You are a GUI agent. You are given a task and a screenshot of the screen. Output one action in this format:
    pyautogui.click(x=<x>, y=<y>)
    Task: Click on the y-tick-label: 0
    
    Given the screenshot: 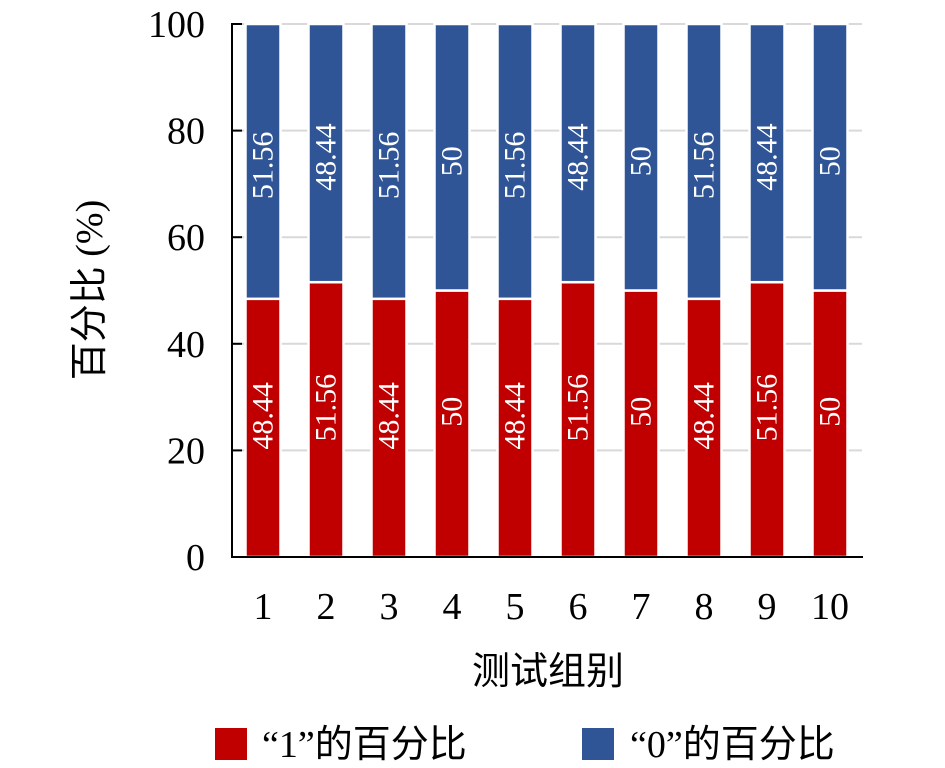 What is the action you would take?
    pyautogui.click(x=195, y=558)
    